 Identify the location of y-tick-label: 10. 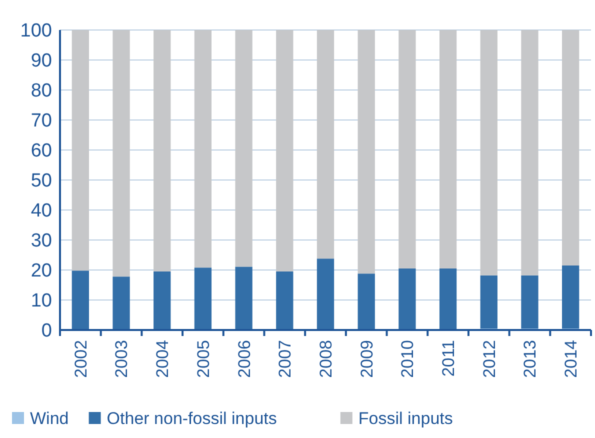
(41, 301).